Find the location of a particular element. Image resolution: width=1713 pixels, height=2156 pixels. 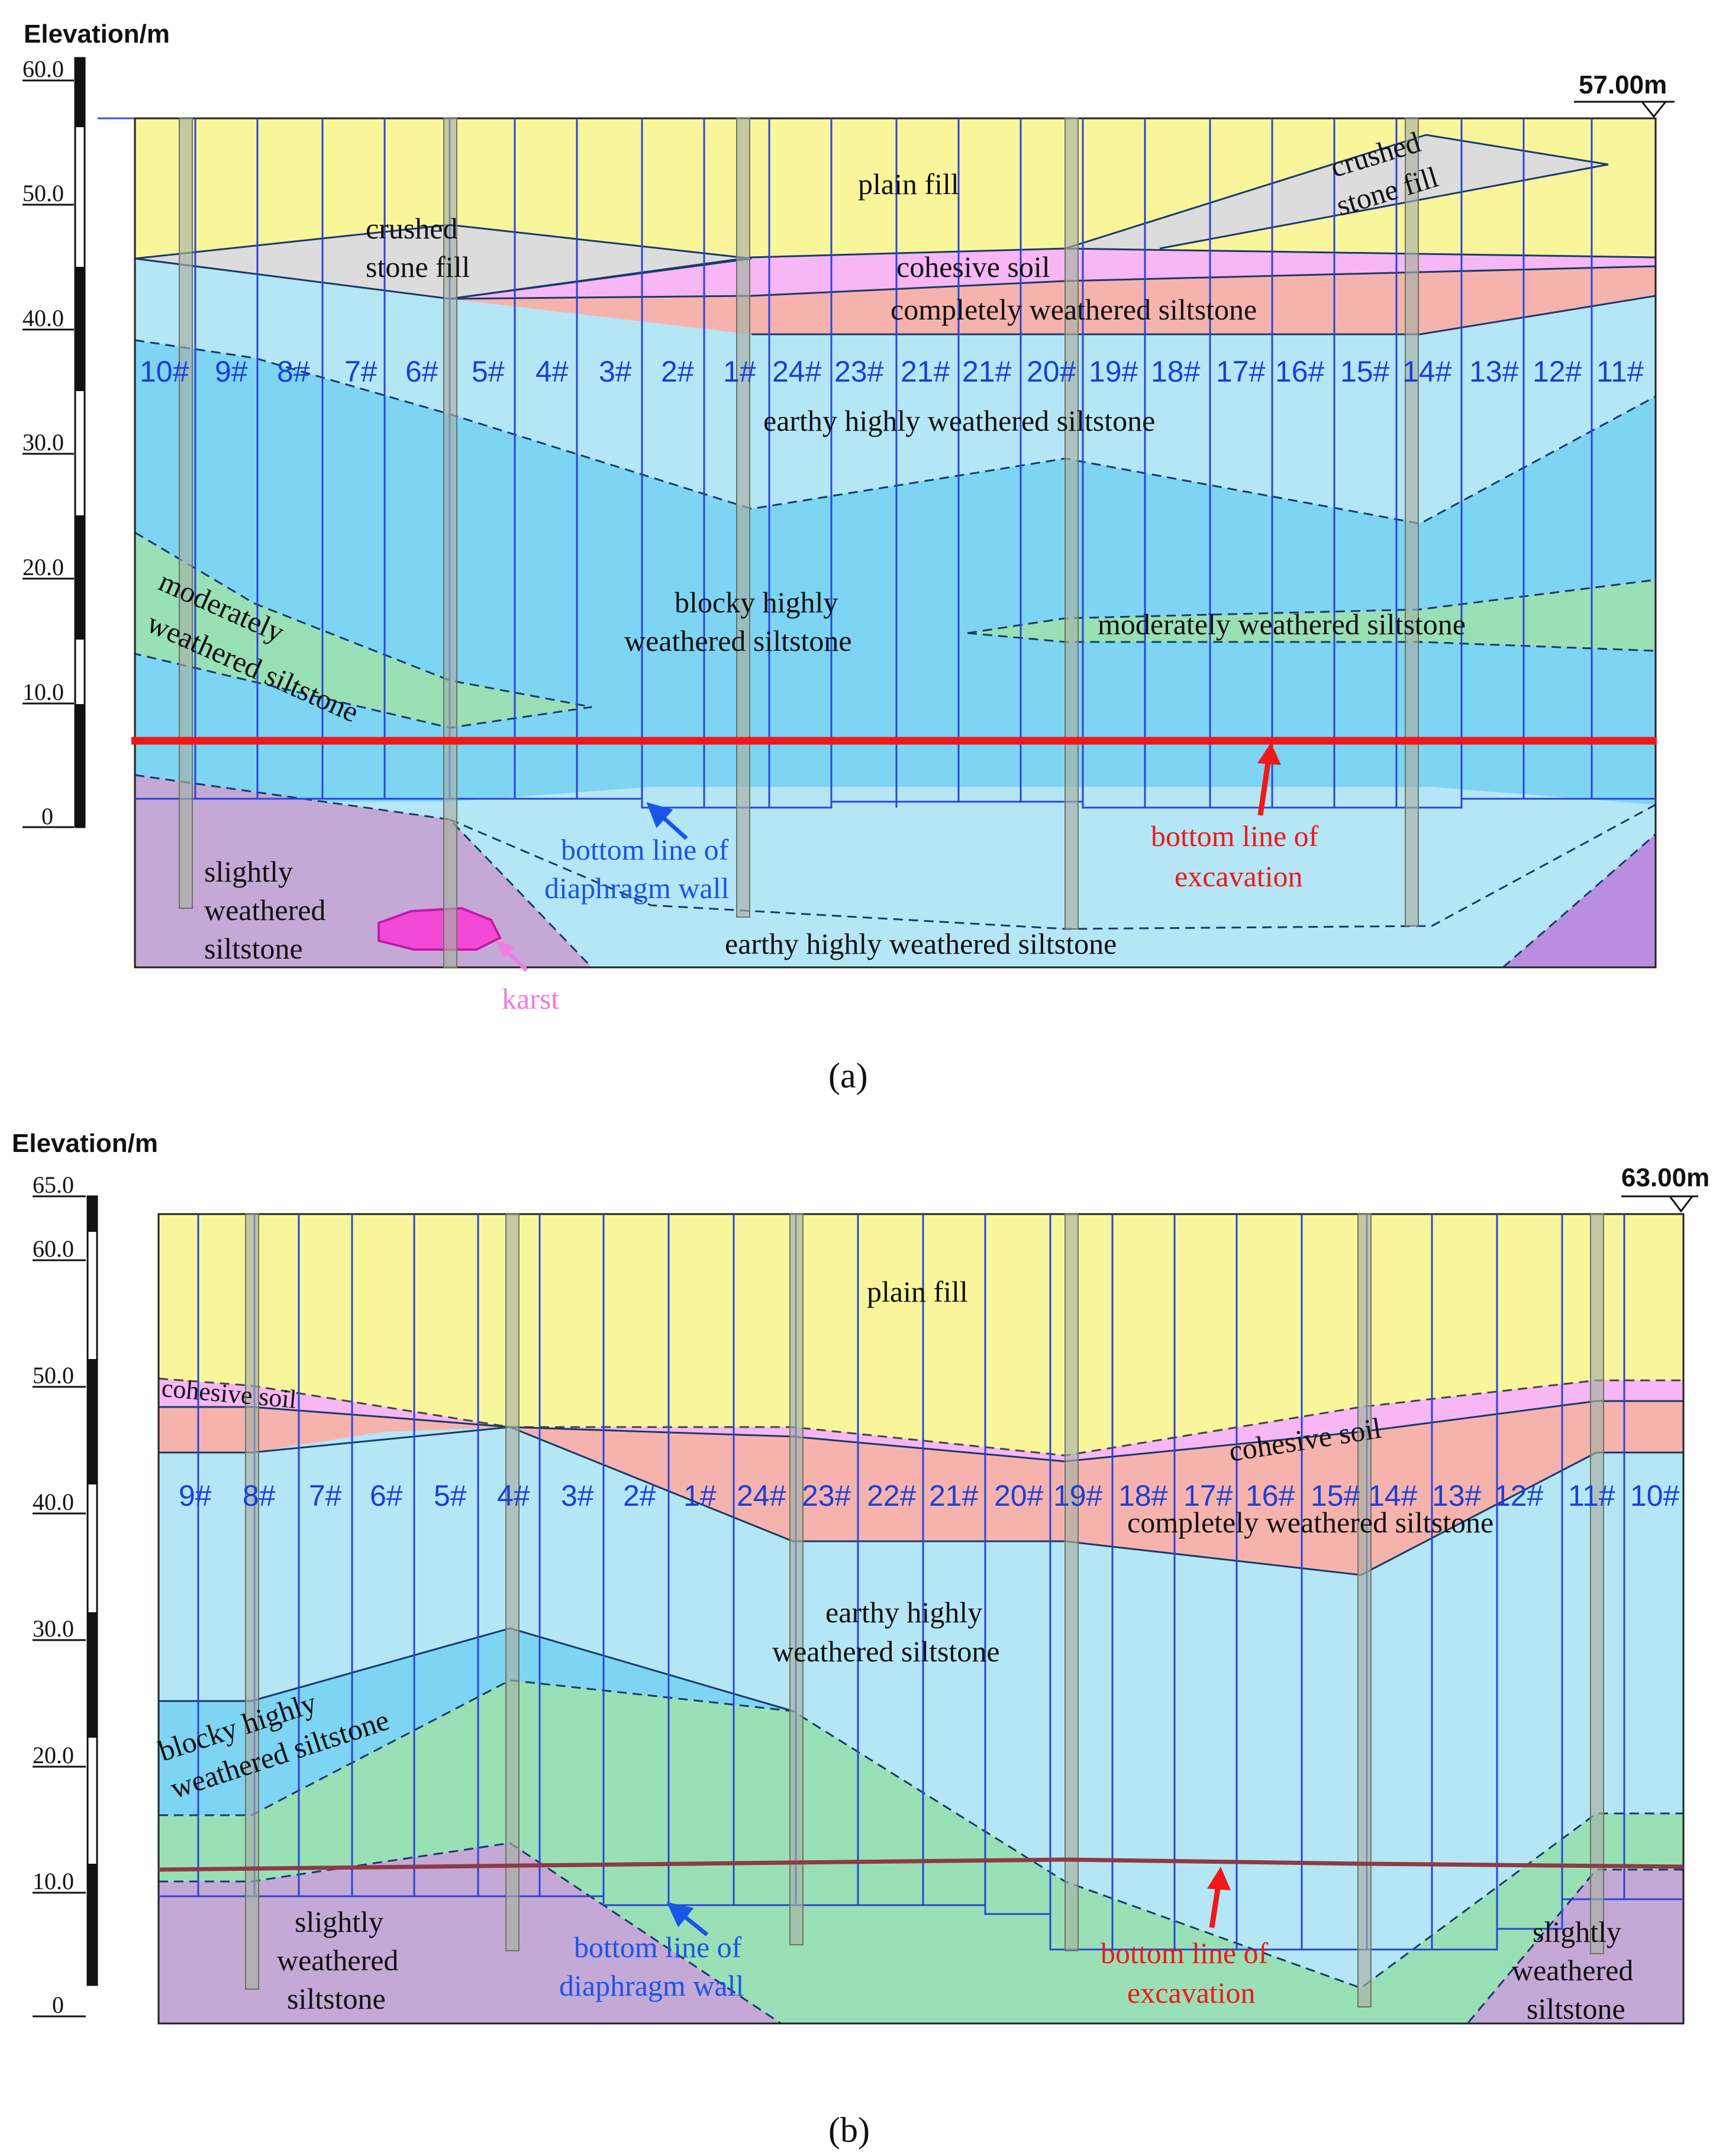

slightly-weathered-layer-right is located at coordinates (1575, 1946).